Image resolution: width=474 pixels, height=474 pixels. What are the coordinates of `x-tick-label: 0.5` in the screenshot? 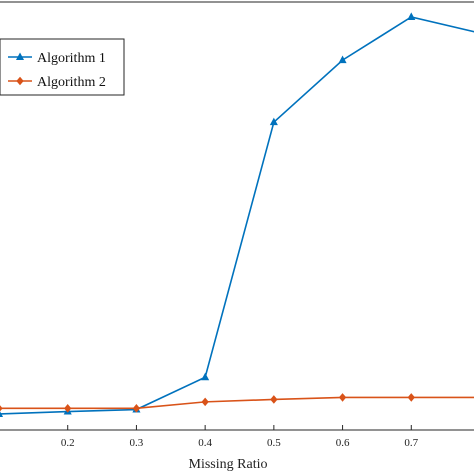 It's located at (274, 443).